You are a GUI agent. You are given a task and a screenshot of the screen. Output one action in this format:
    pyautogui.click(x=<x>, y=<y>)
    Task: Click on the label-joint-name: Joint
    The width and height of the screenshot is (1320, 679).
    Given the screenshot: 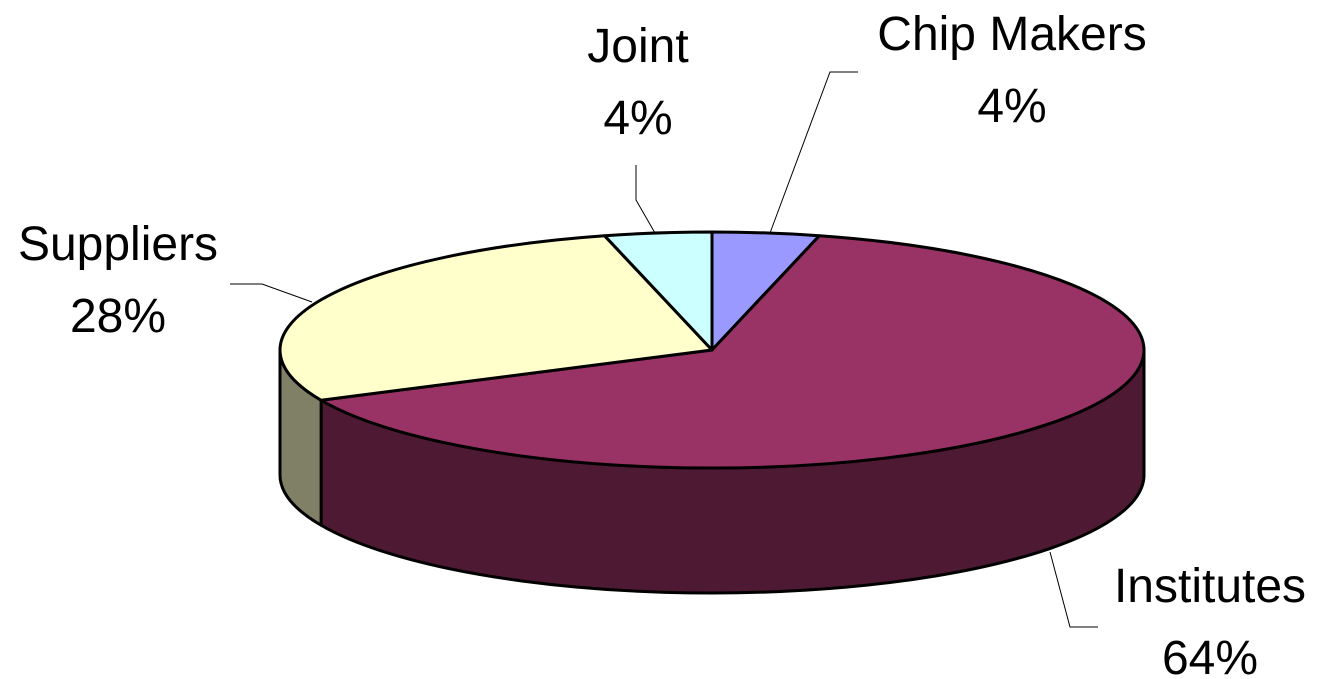 What is the action you would take?
    pyautogui.click(x=637, y=46)
    